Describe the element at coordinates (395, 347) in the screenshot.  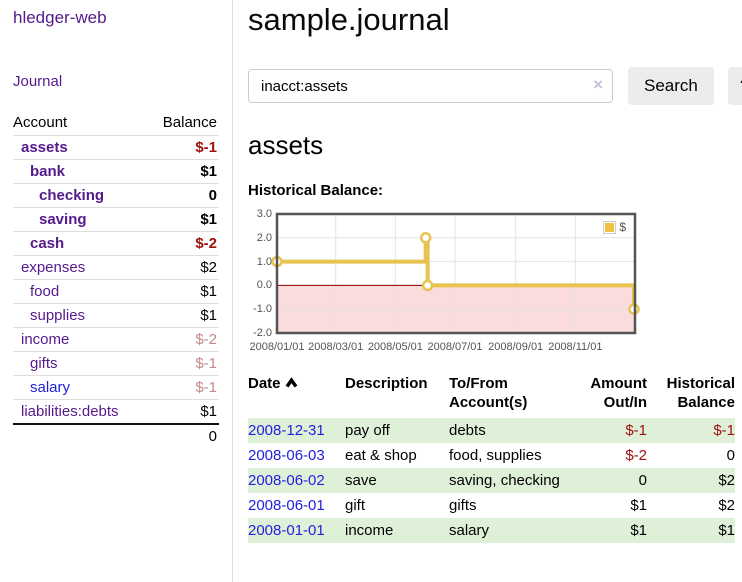
I see `x-tick-label: 2008/05/01` at that location.